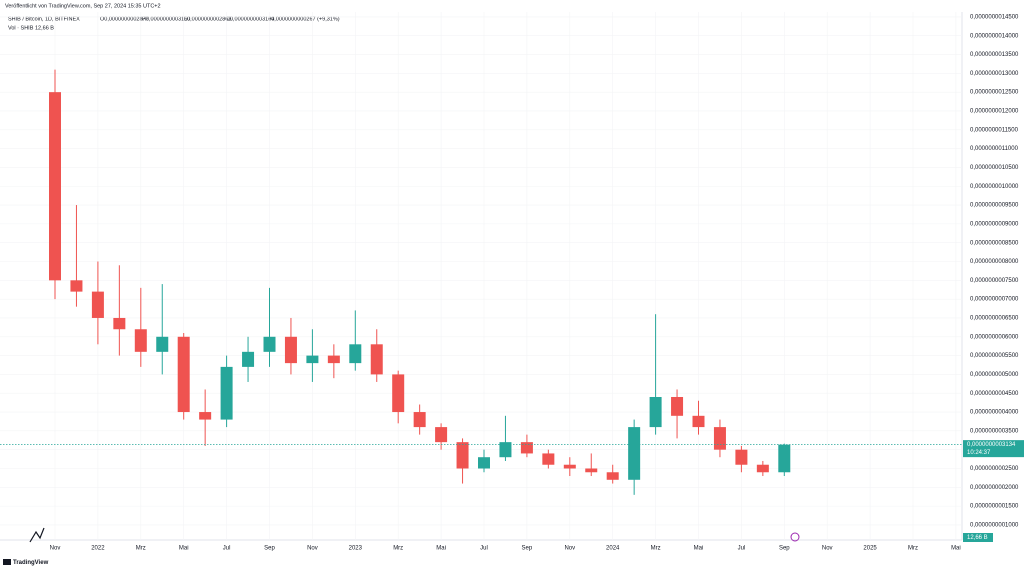 Image resolution: width=1024 pixels, height=577 pixels. I want to click on y-tick-label: 0,0000000009000, so click(994, 224).